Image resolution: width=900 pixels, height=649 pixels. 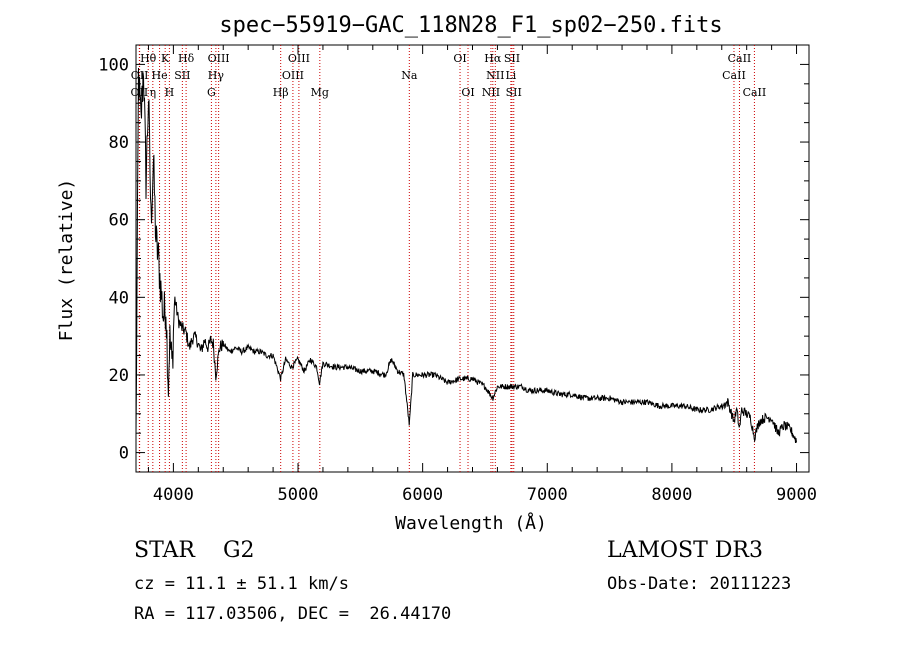 I want to click on line-label-1: OII, so click(x=140, y=75).